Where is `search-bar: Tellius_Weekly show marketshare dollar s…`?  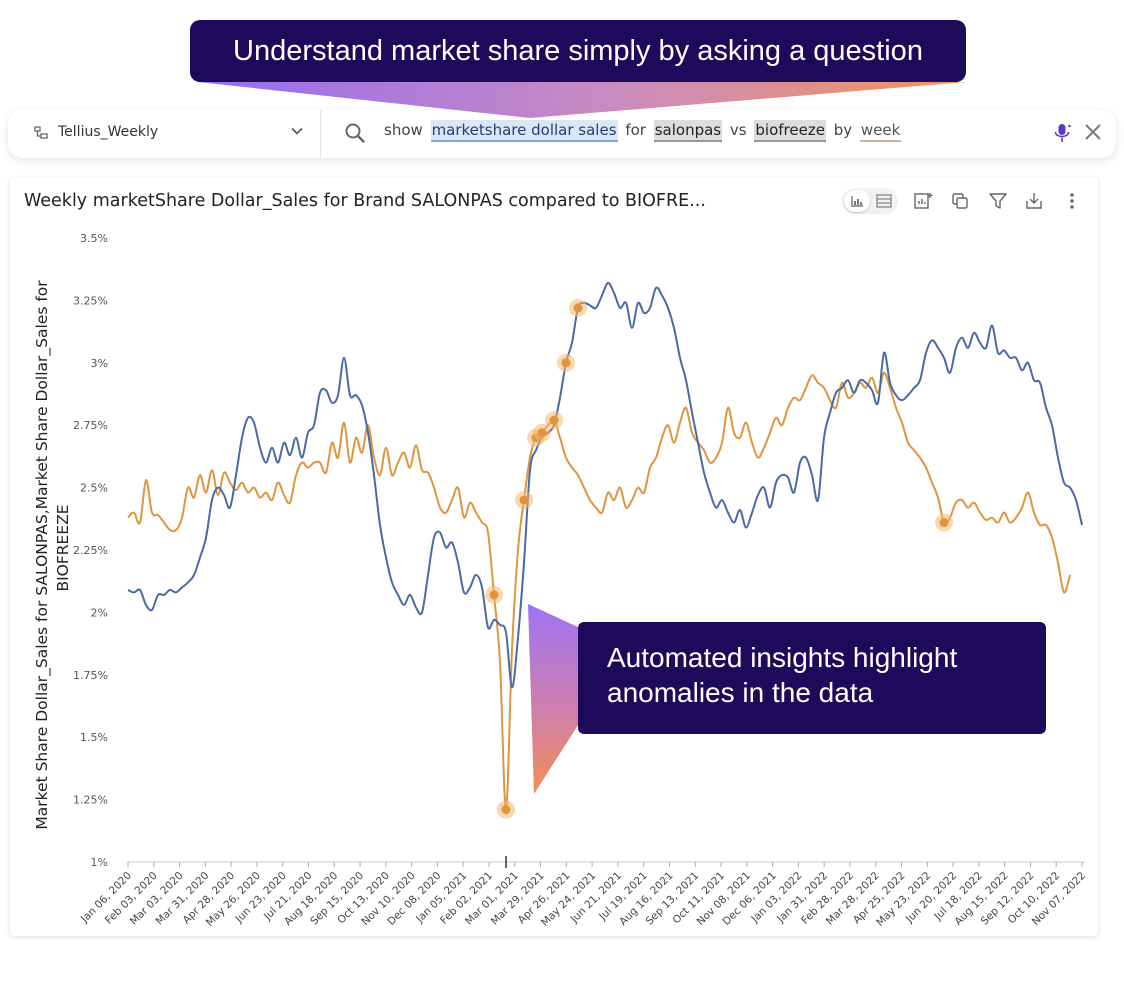
search-bar: Tellius_Weekly show marketshare dollar s… is located at coordinates (562, 134).